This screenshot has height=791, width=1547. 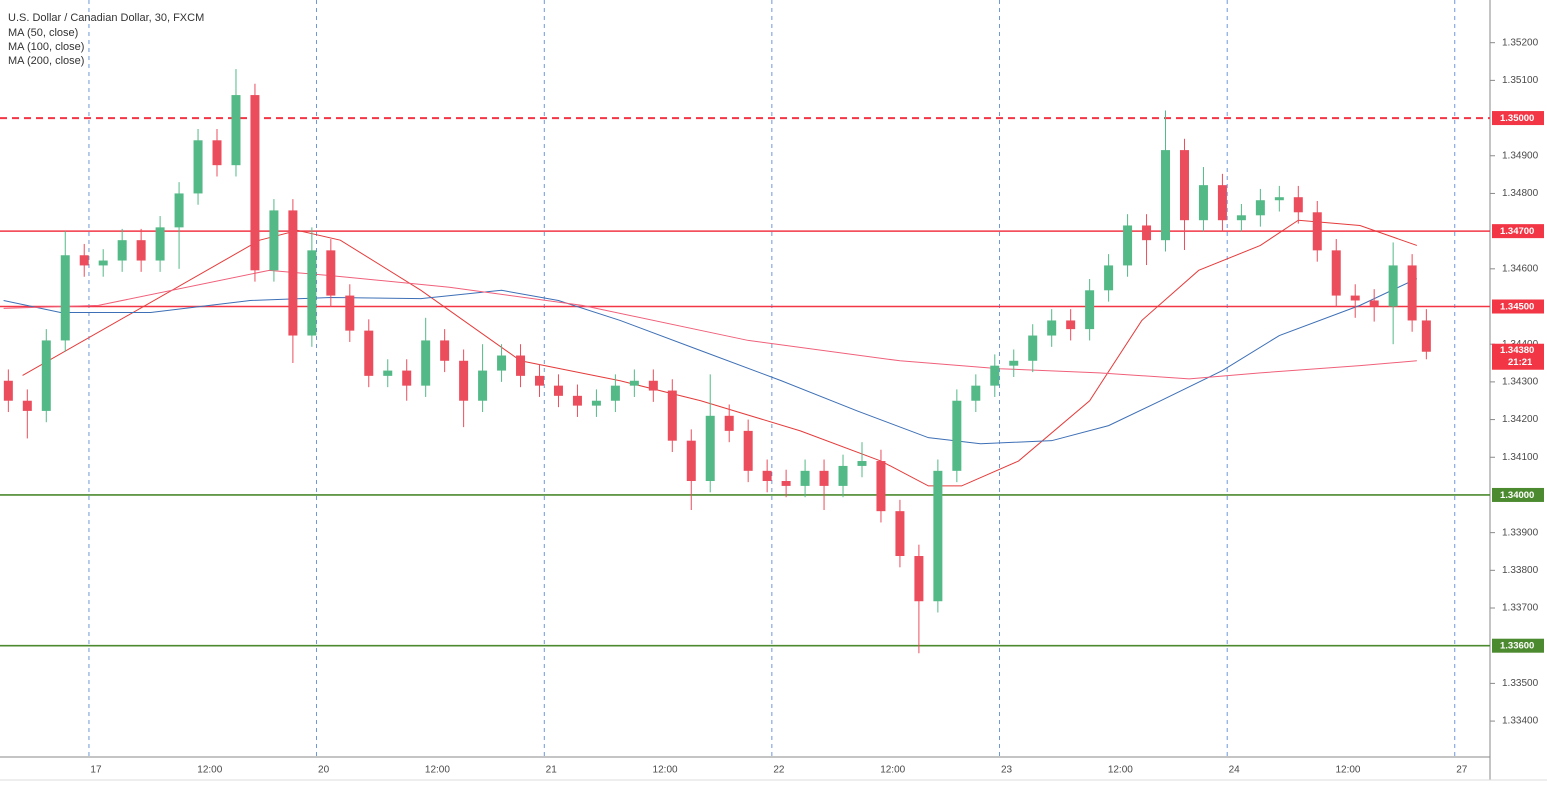 What do you see at coordinates (1520, 268) in the screenshot?
I see `y-tick-label: 1.34600` at bounding box center [1520, 268].